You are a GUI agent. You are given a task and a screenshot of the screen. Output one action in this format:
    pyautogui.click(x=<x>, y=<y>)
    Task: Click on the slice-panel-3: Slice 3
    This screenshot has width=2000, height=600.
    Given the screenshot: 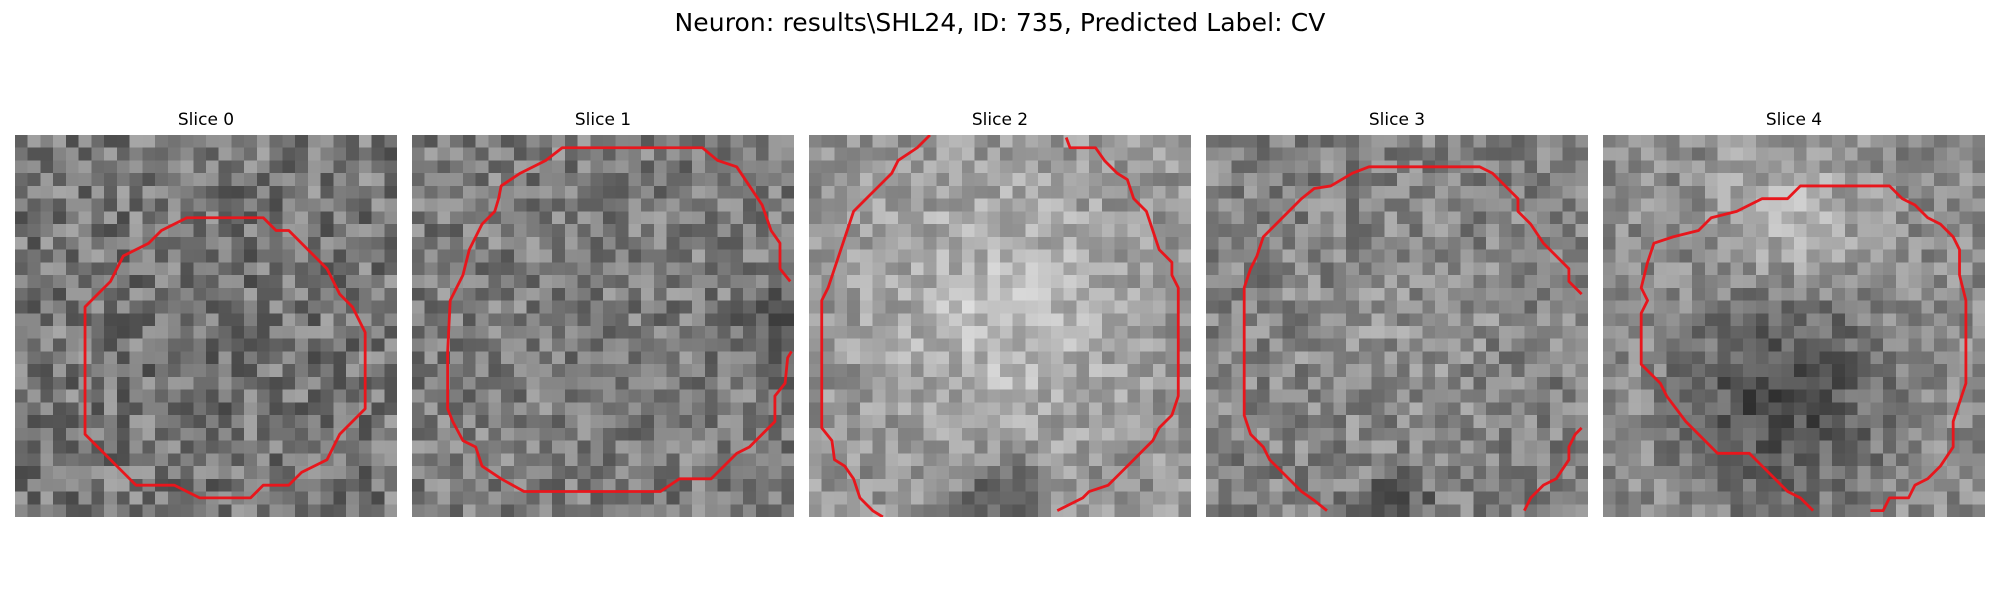 What is the action you would take?
    pyautogui.click(x=1397, y=312)
    